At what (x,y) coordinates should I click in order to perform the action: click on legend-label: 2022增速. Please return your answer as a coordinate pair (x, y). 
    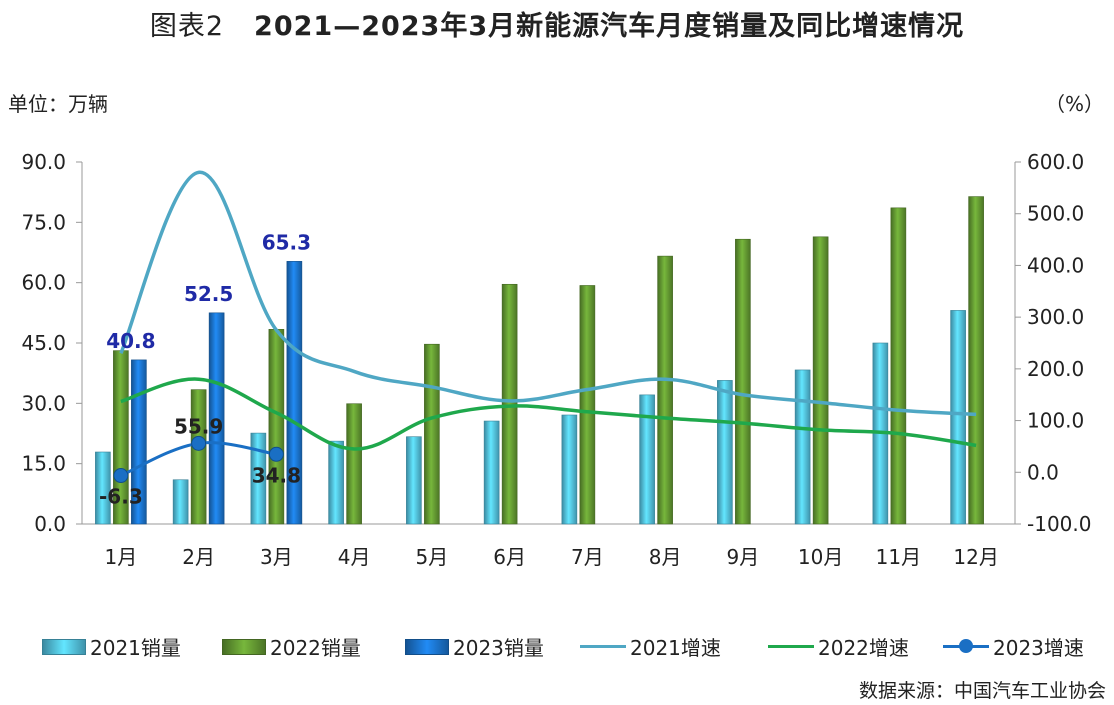
    Looking at the image, I should click on (863, 648).